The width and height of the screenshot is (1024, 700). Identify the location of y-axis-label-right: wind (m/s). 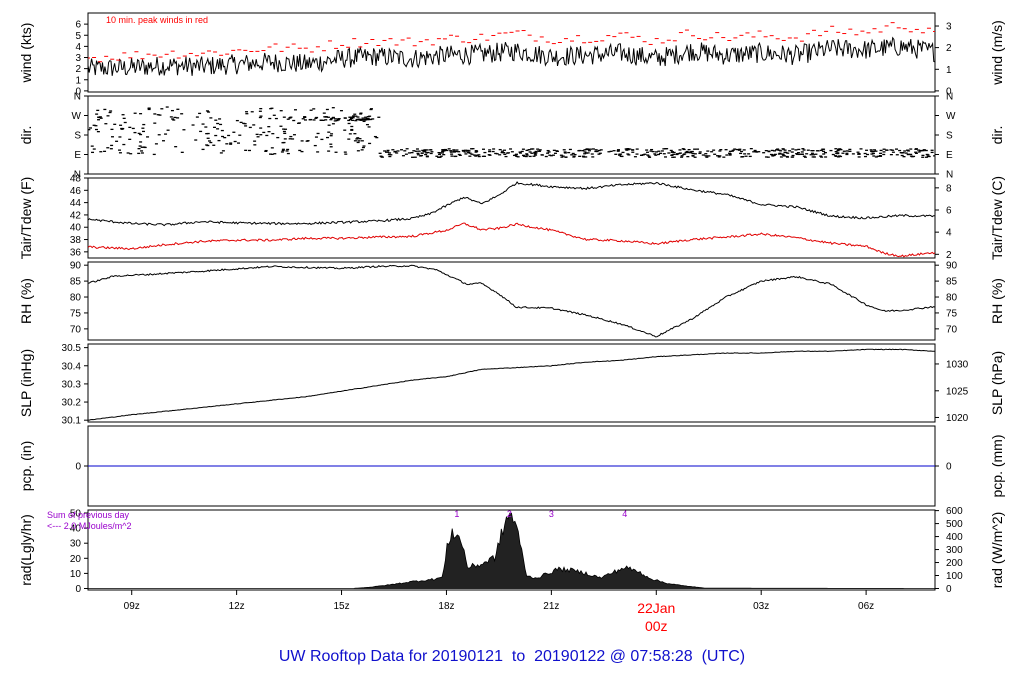
(997, 53).